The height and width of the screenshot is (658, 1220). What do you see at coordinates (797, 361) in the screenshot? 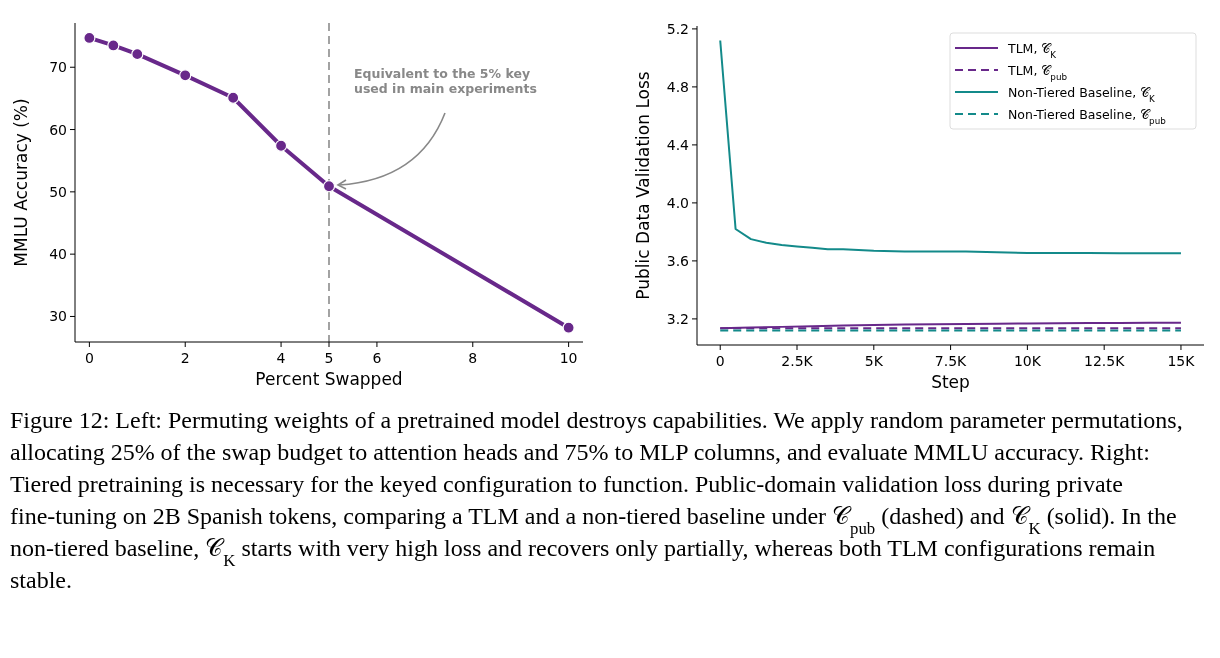
I see `x-tick-label: 2.5K` at bounding box center [797, 361].